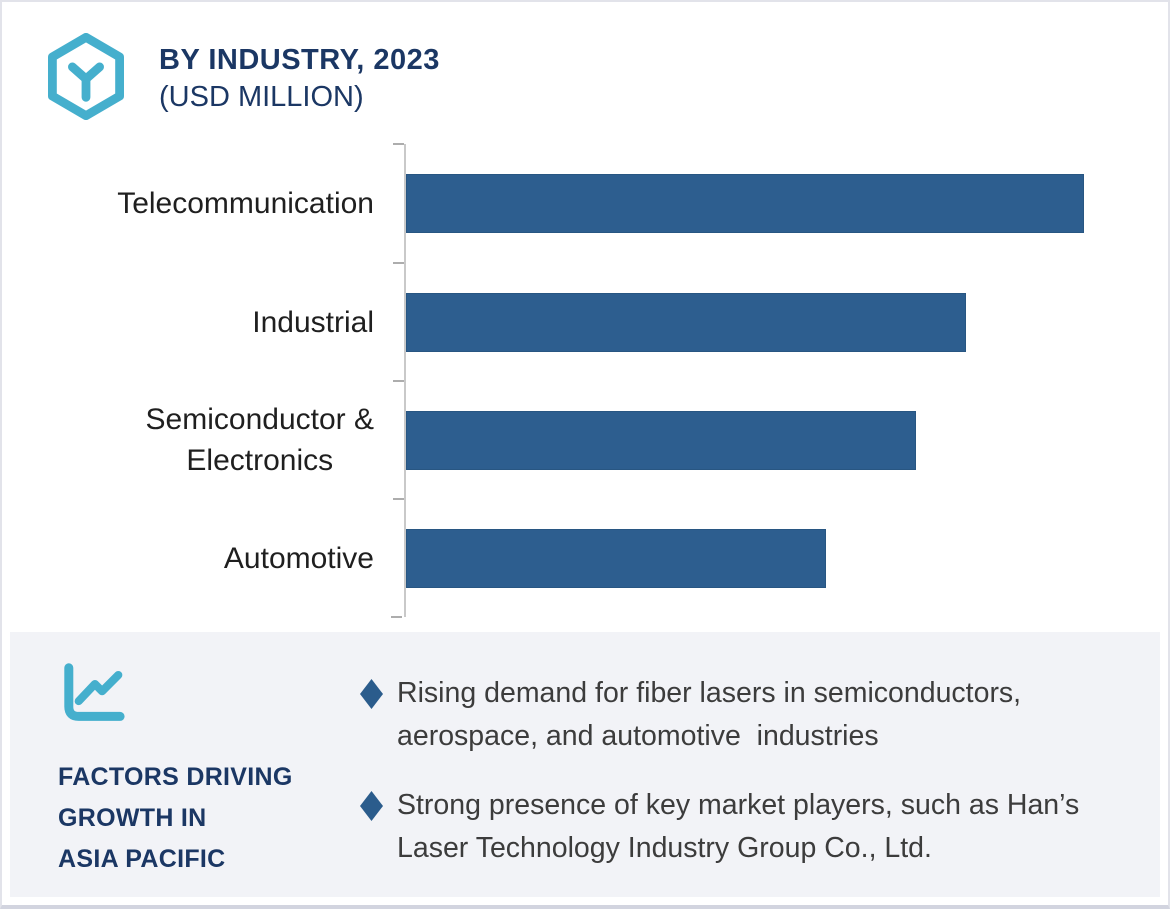 The width and height of the screenshot is (1170, 909). I want to click on factors-heading-line: FACTORS DRIVING, so click(175, 777).